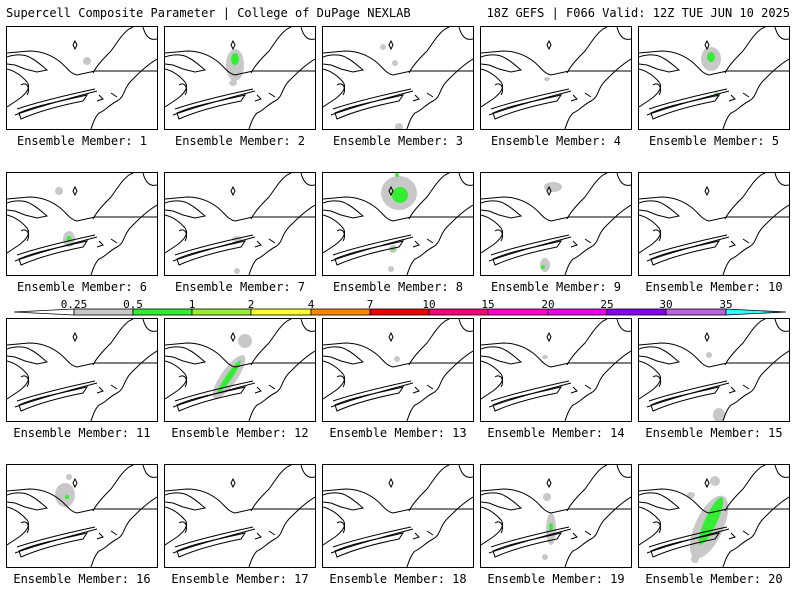  I want to click on colorbar-threshold-label: 20, so click(548, 304).